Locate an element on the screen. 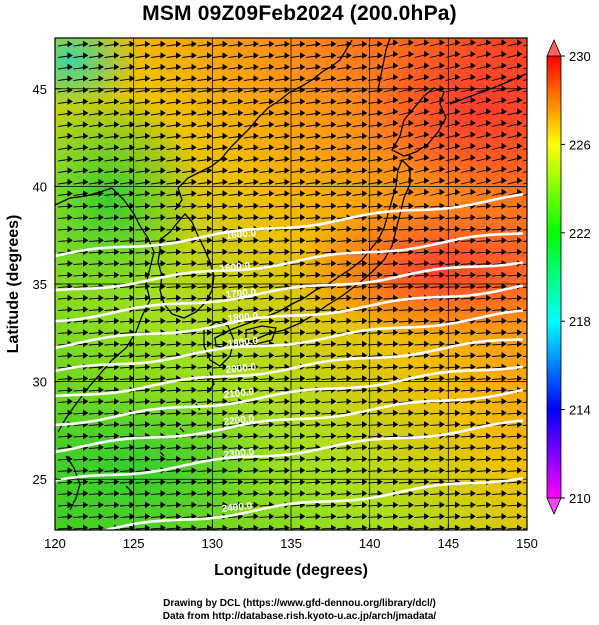 This screenshot has width=599, height=625. contour-label: 2300.0 is located at coordinates (239, 454).